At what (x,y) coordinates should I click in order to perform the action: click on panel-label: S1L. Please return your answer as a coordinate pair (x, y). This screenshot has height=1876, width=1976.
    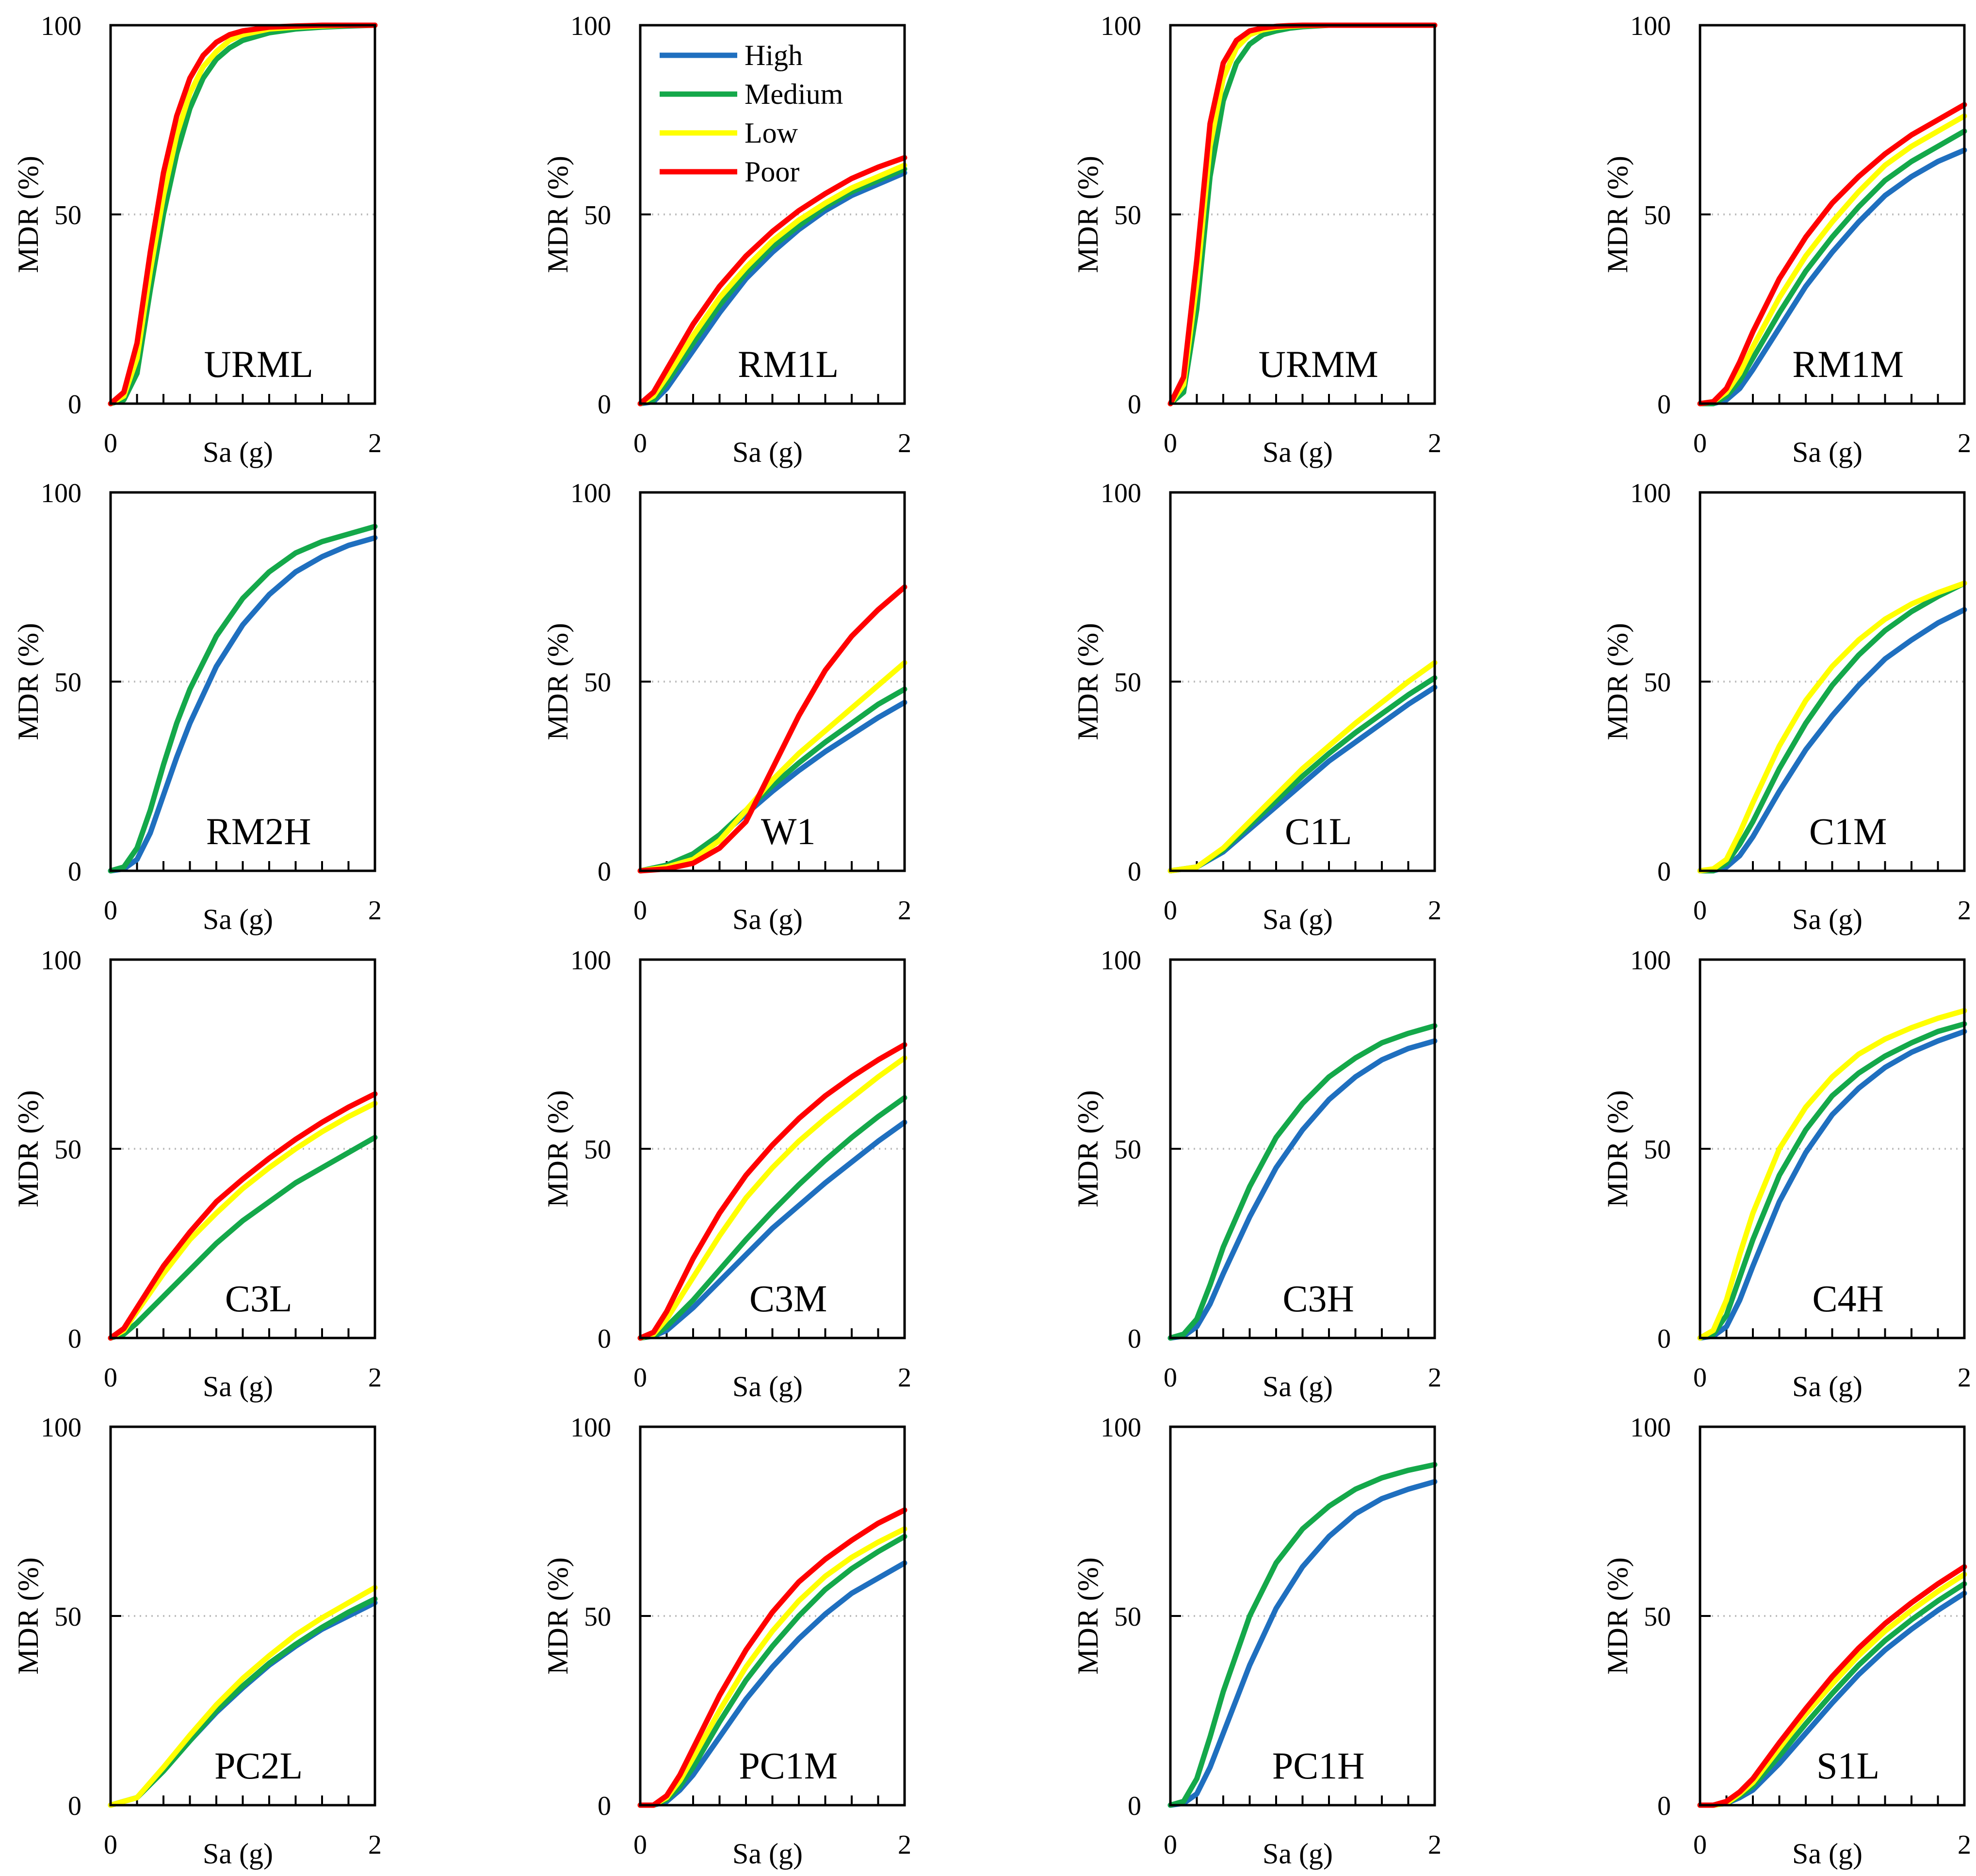
    Looking at the image, I should click on (1847, 1766).